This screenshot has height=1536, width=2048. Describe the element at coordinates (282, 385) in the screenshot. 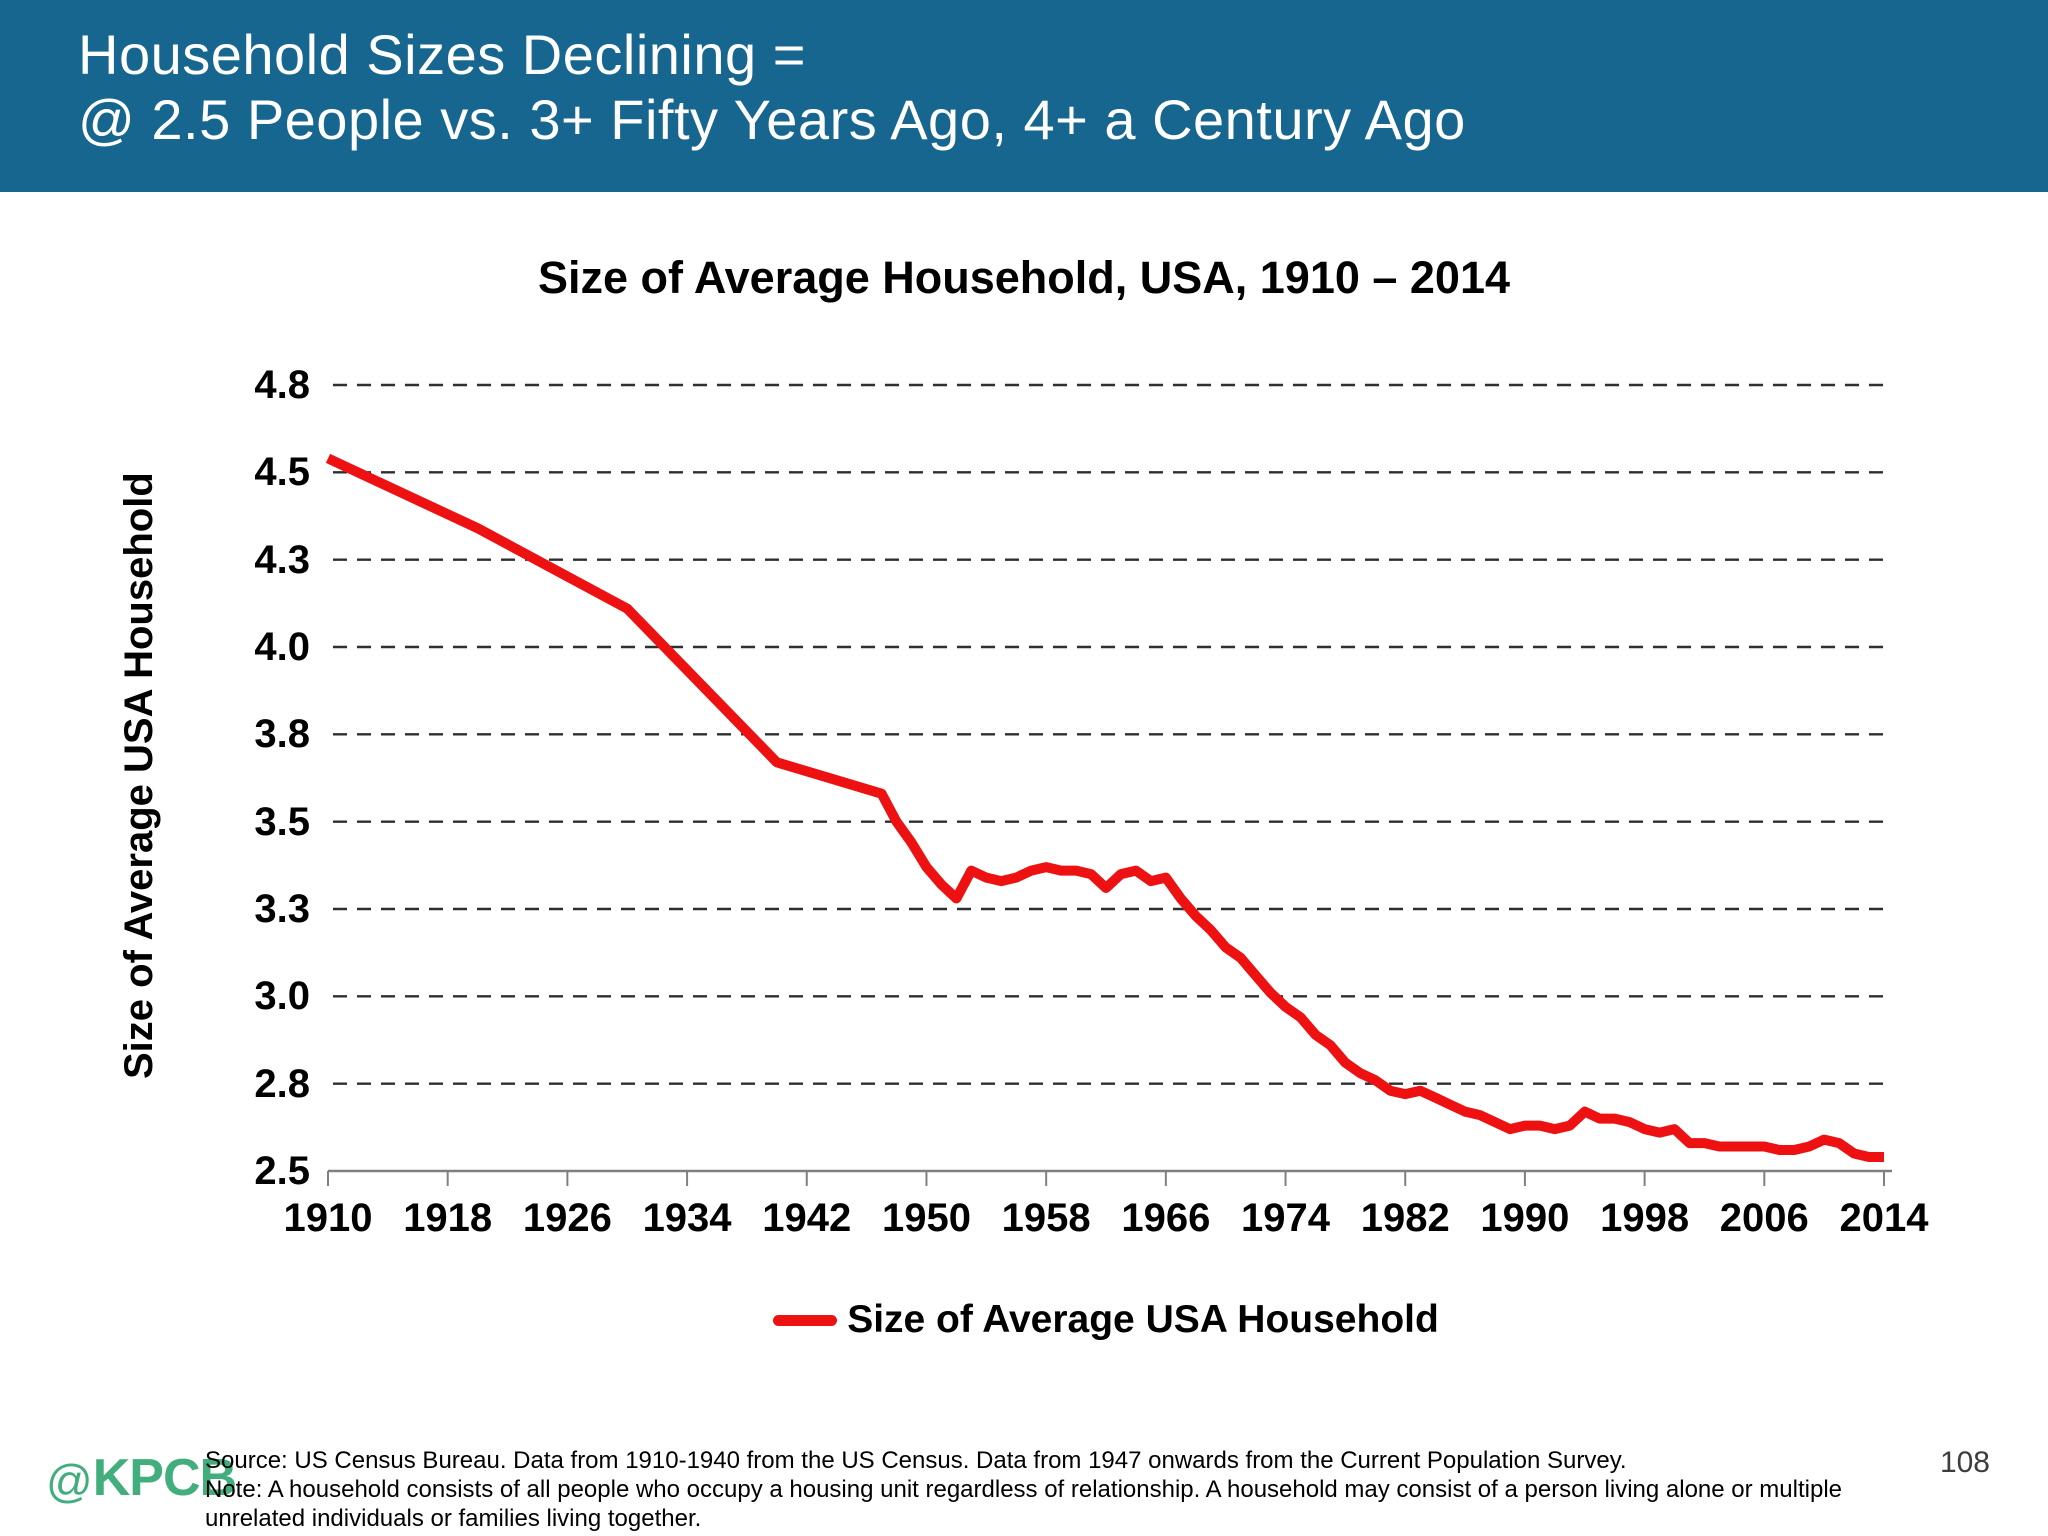

I see `y-tick-label: 4.8` at that location.